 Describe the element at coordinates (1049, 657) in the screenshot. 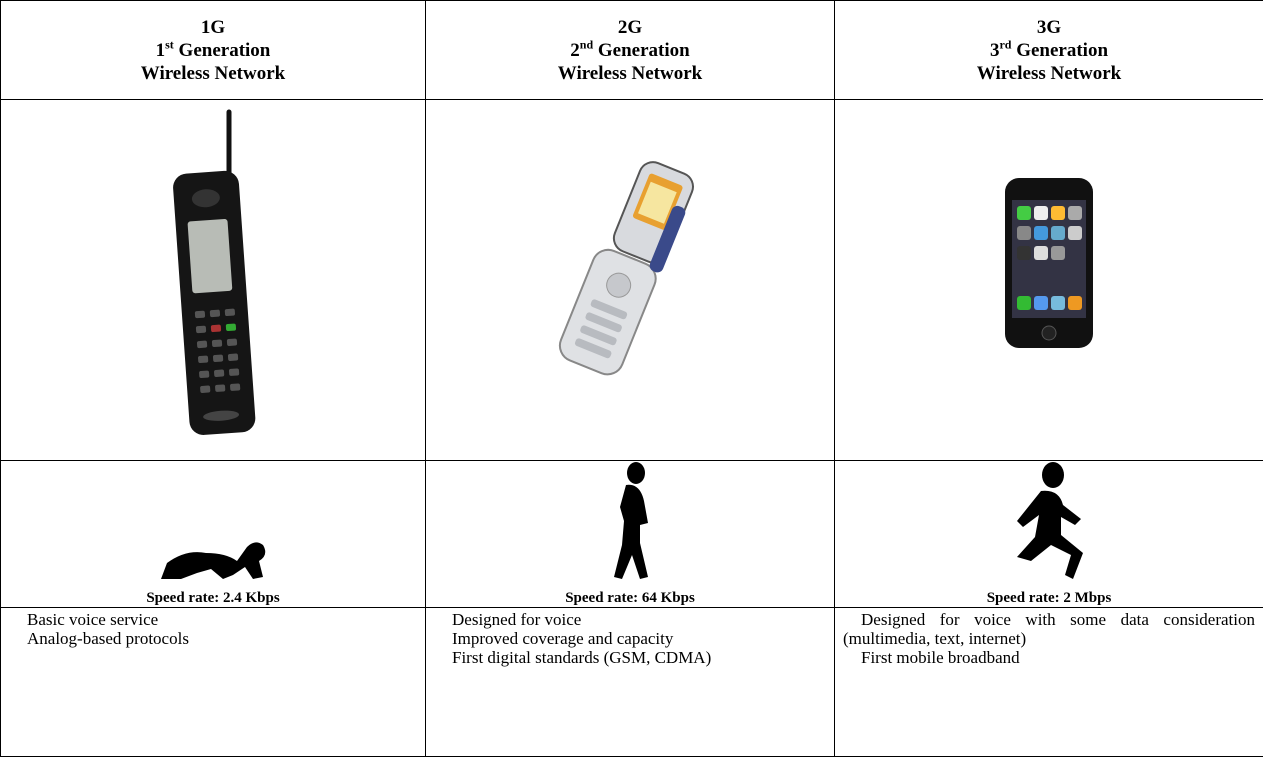

I see `feature: First mobile broadband` at that location.